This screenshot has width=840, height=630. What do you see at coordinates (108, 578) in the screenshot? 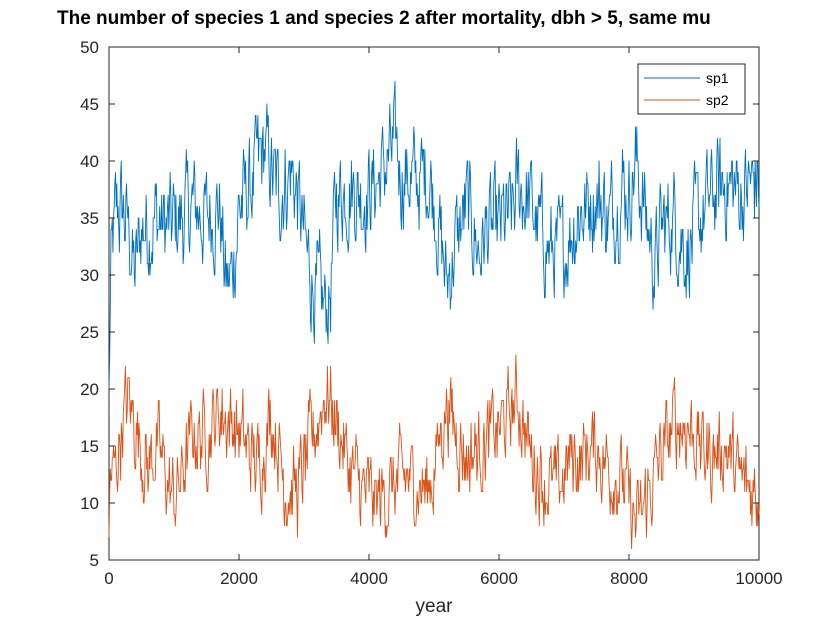
I see `x-tick-label: 0` at bounding box center [108, 578].